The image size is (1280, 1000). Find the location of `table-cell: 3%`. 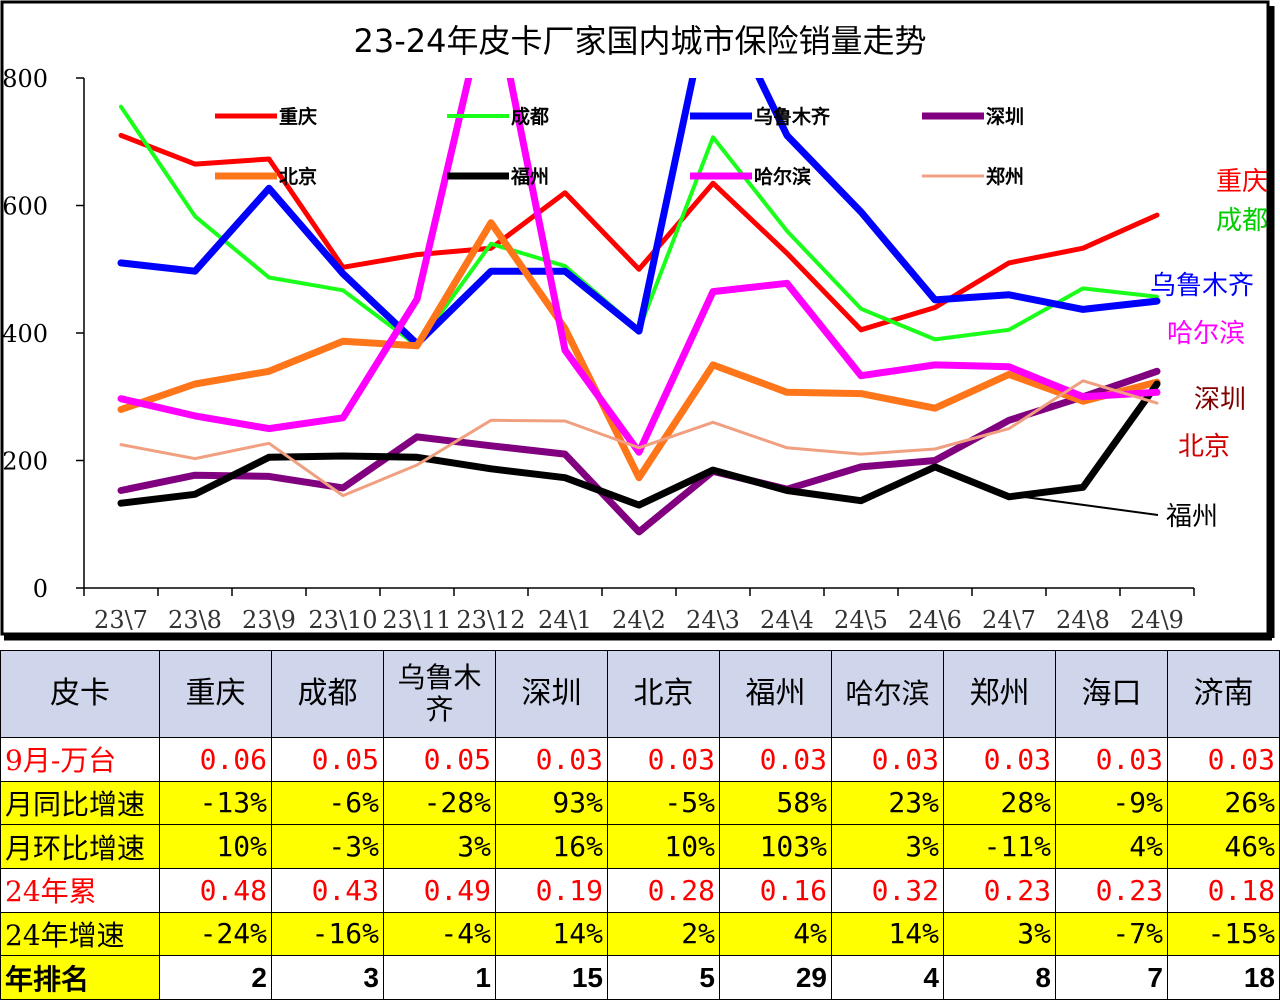

table-cell: 3% is located at coordinates (999, 934).